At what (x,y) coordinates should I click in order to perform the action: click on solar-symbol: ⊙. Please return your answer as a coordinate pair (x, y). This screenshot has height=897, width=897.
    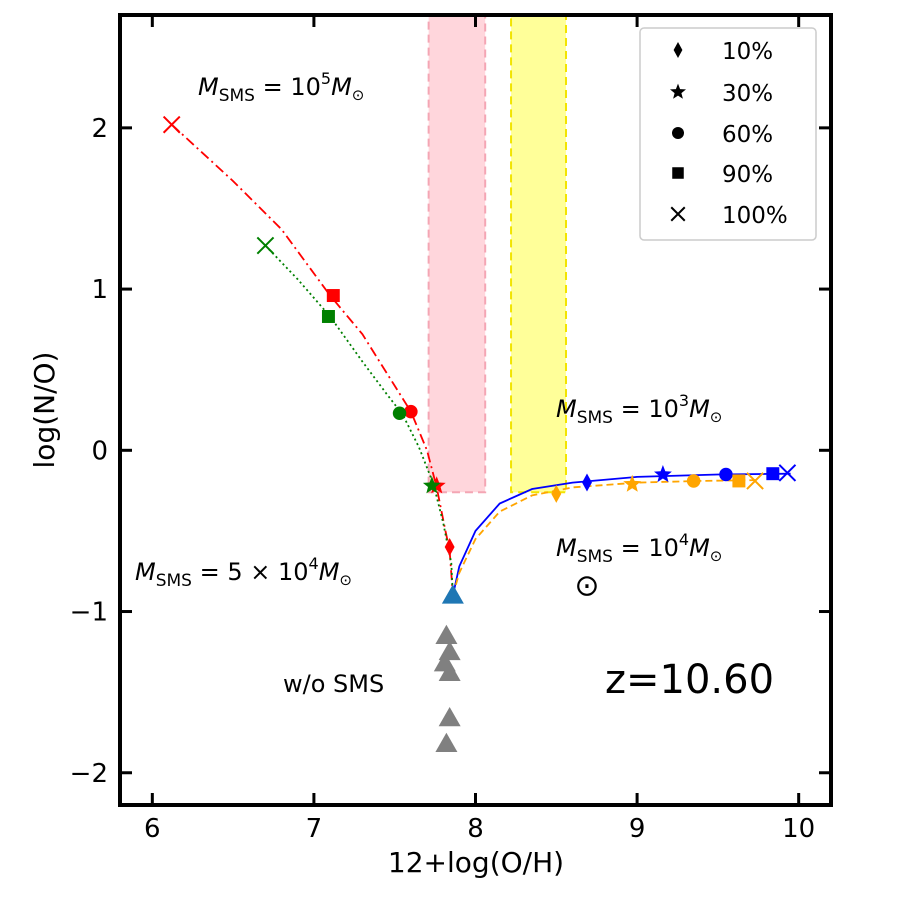
    Looking at the image, I should click on (586, 586).